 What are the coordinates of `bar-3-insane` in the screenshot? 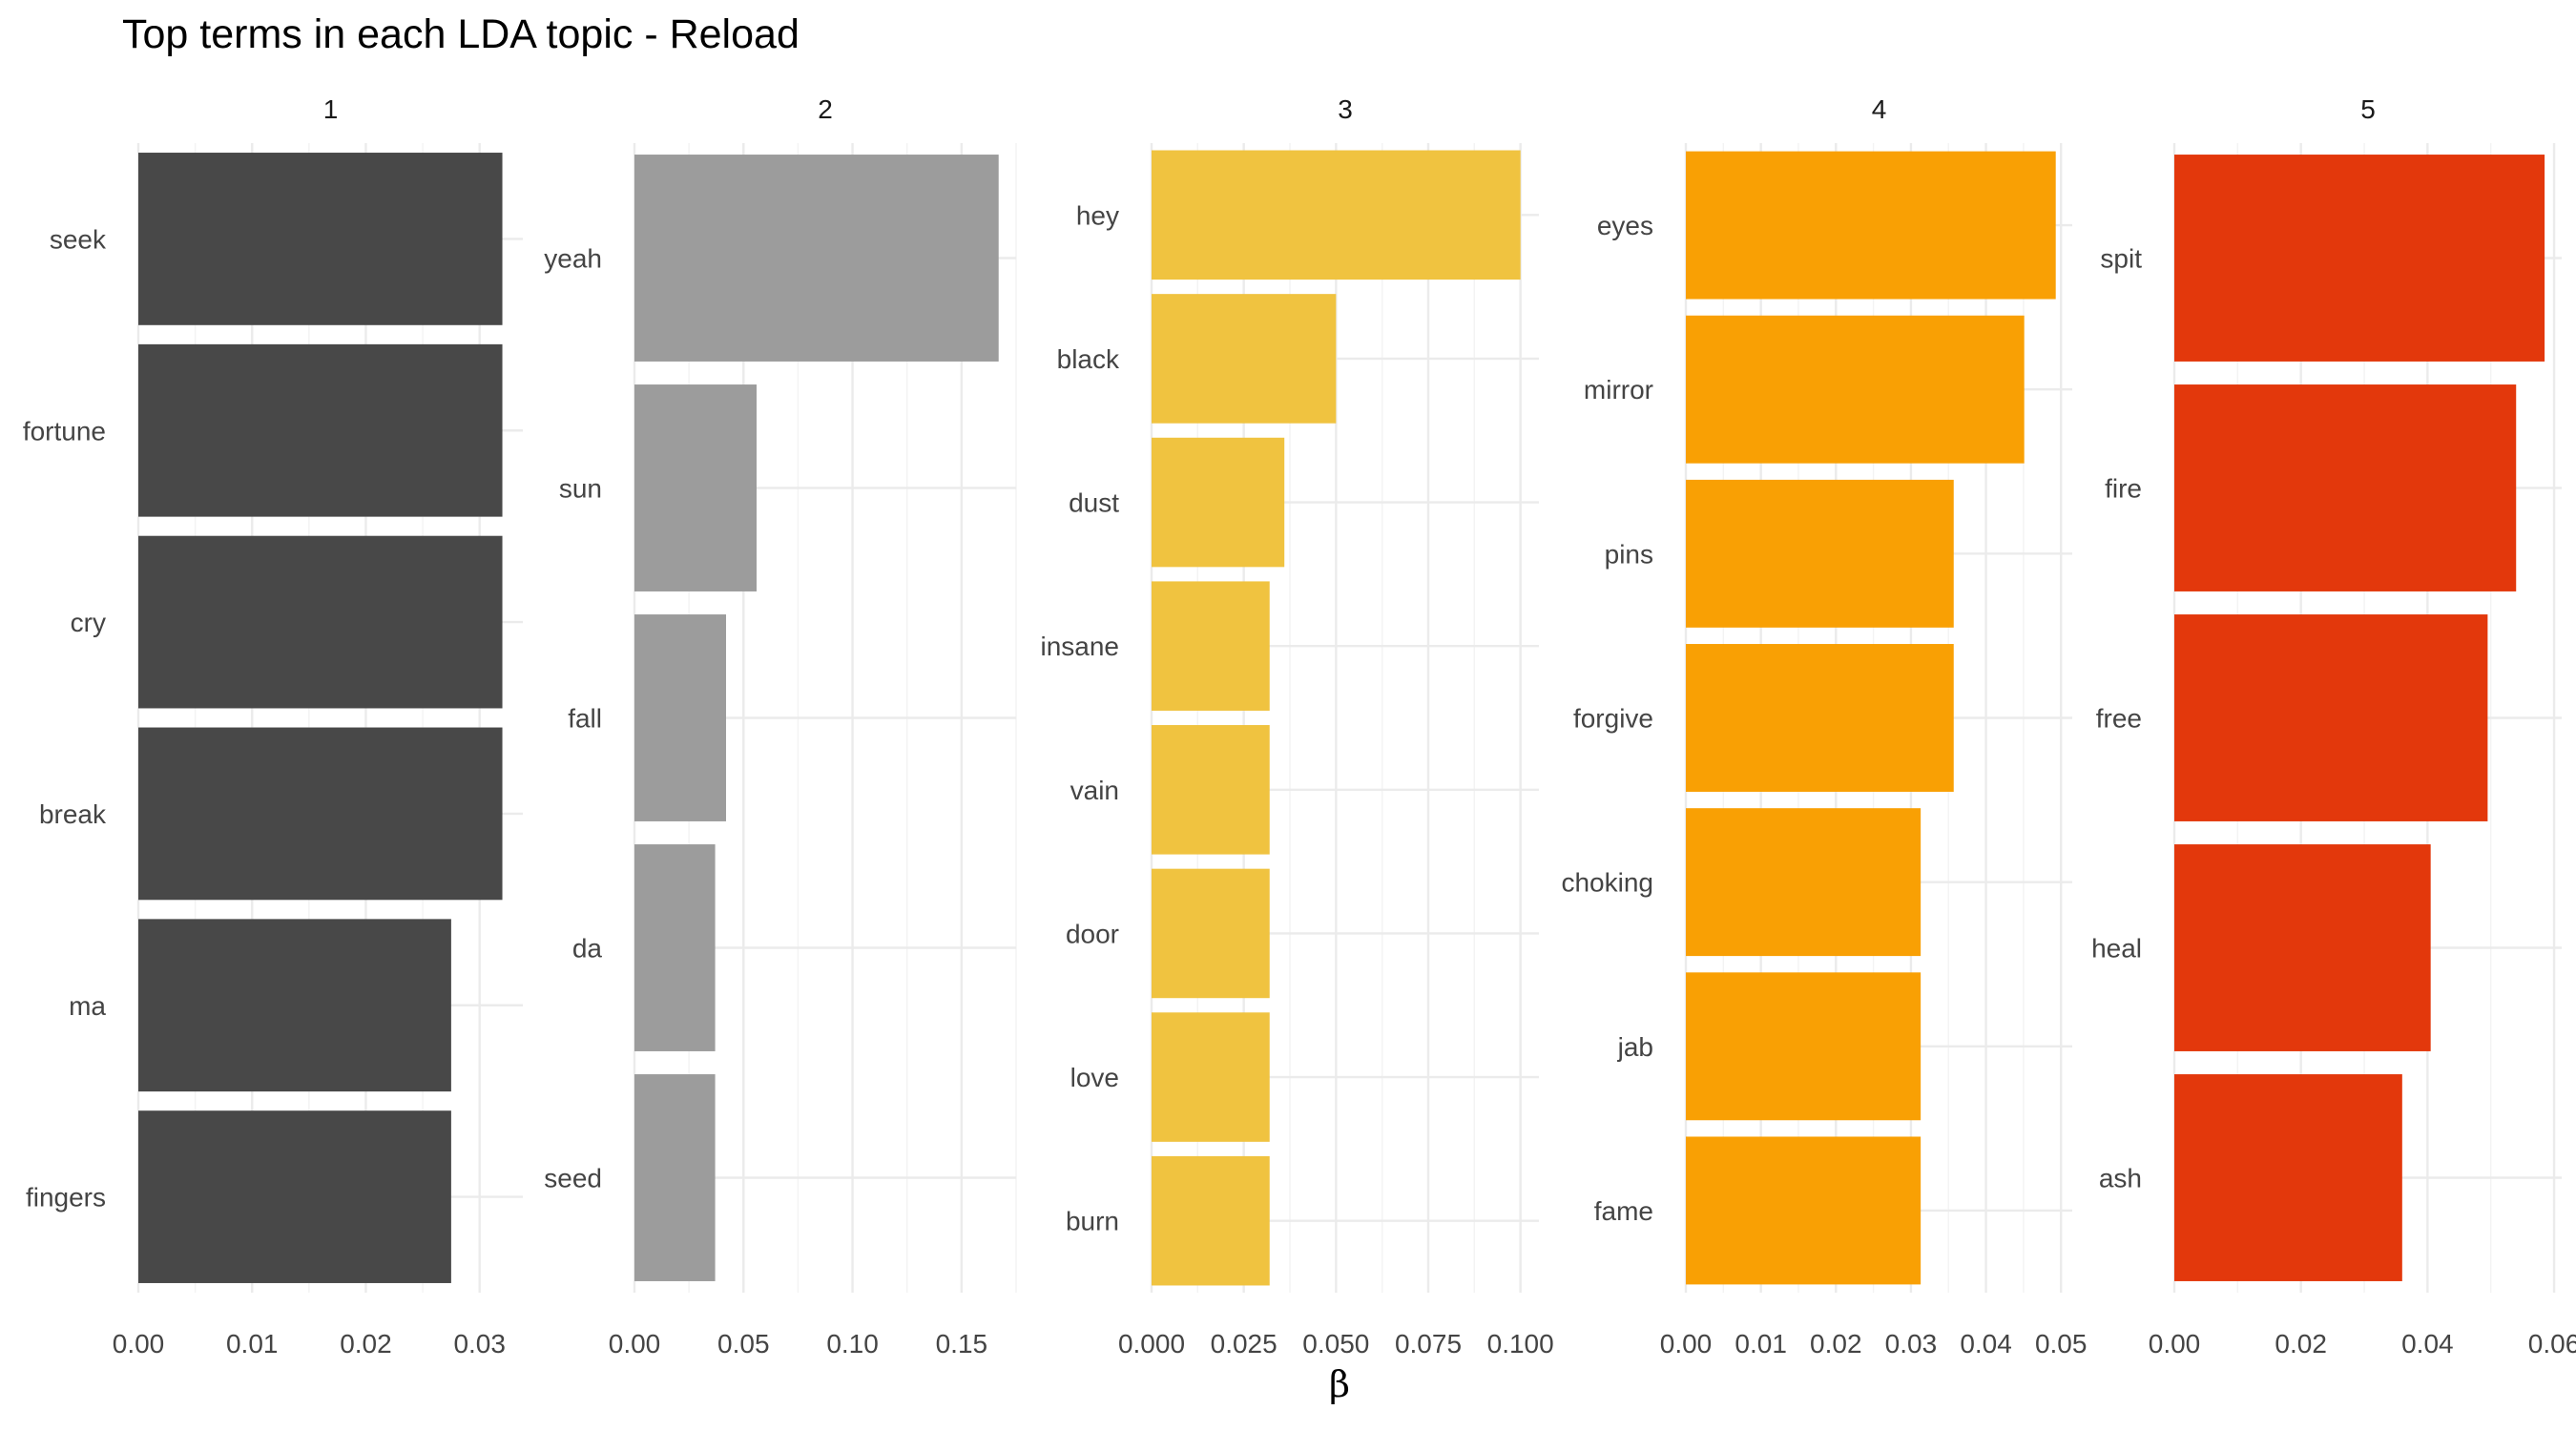 It's located at (1211, 646).